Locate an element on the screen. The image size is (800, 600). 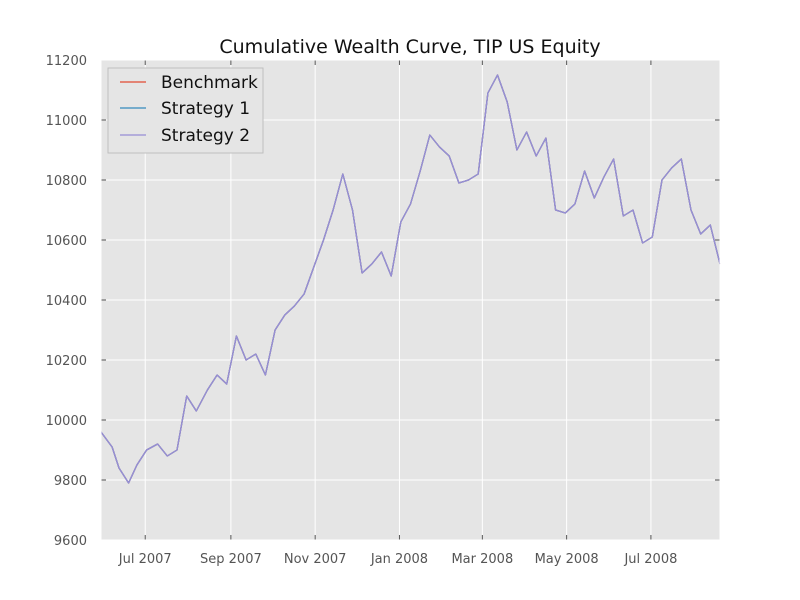
y-tick-label: 10000 is located at coordinates (66, 421).